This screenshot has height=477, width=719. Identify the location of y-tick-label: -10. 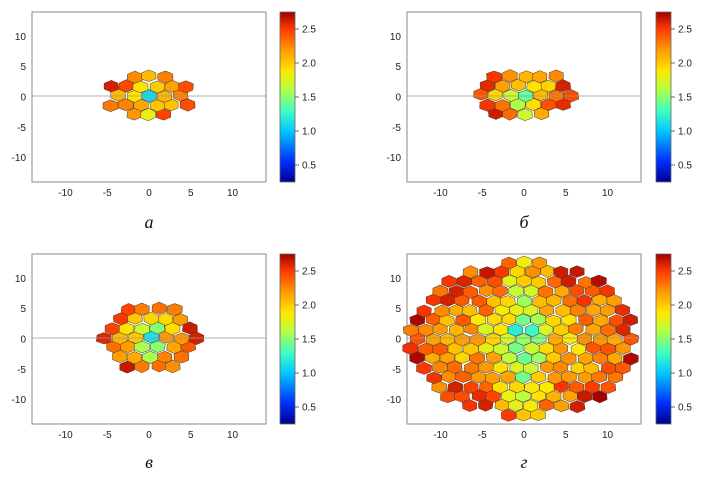
(19, 400).